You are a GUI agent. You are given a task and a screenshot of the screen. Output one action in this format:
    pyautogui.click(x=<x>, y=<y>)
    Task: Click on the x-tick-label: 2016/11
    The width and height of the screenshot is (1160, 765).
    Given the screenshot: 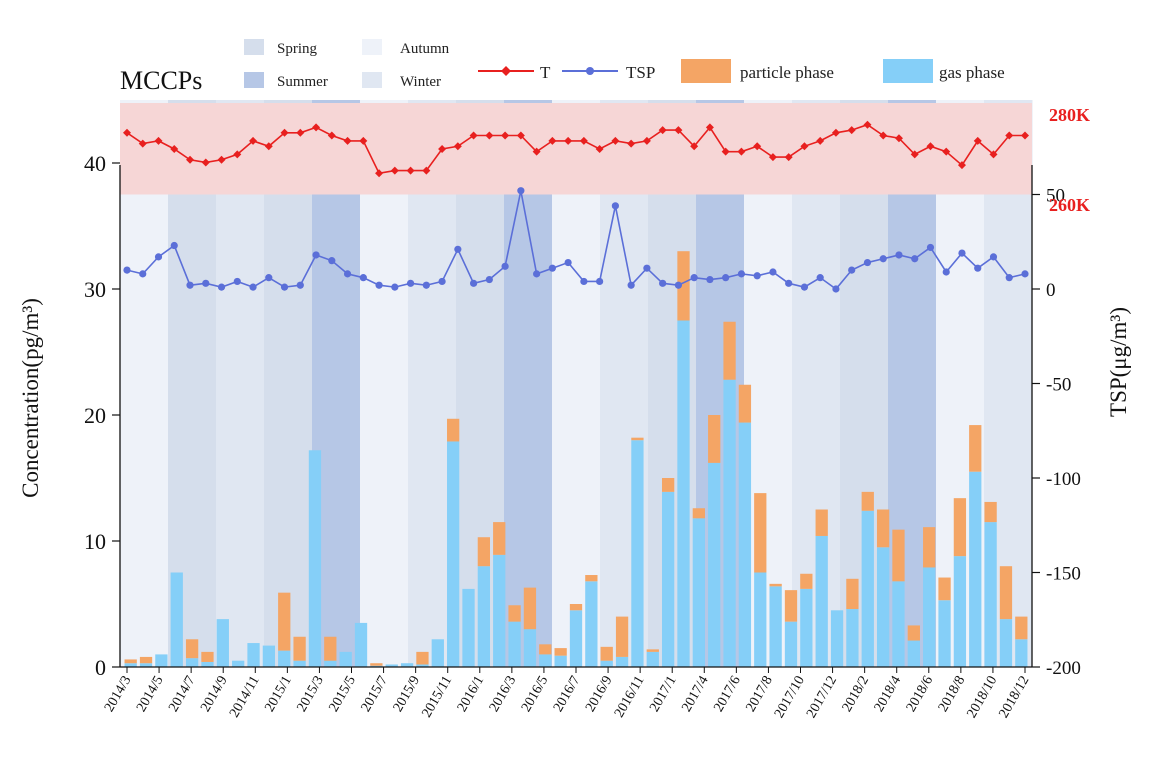 What is the action you would take?
    pyautogui.click(x=630, y=697)
    